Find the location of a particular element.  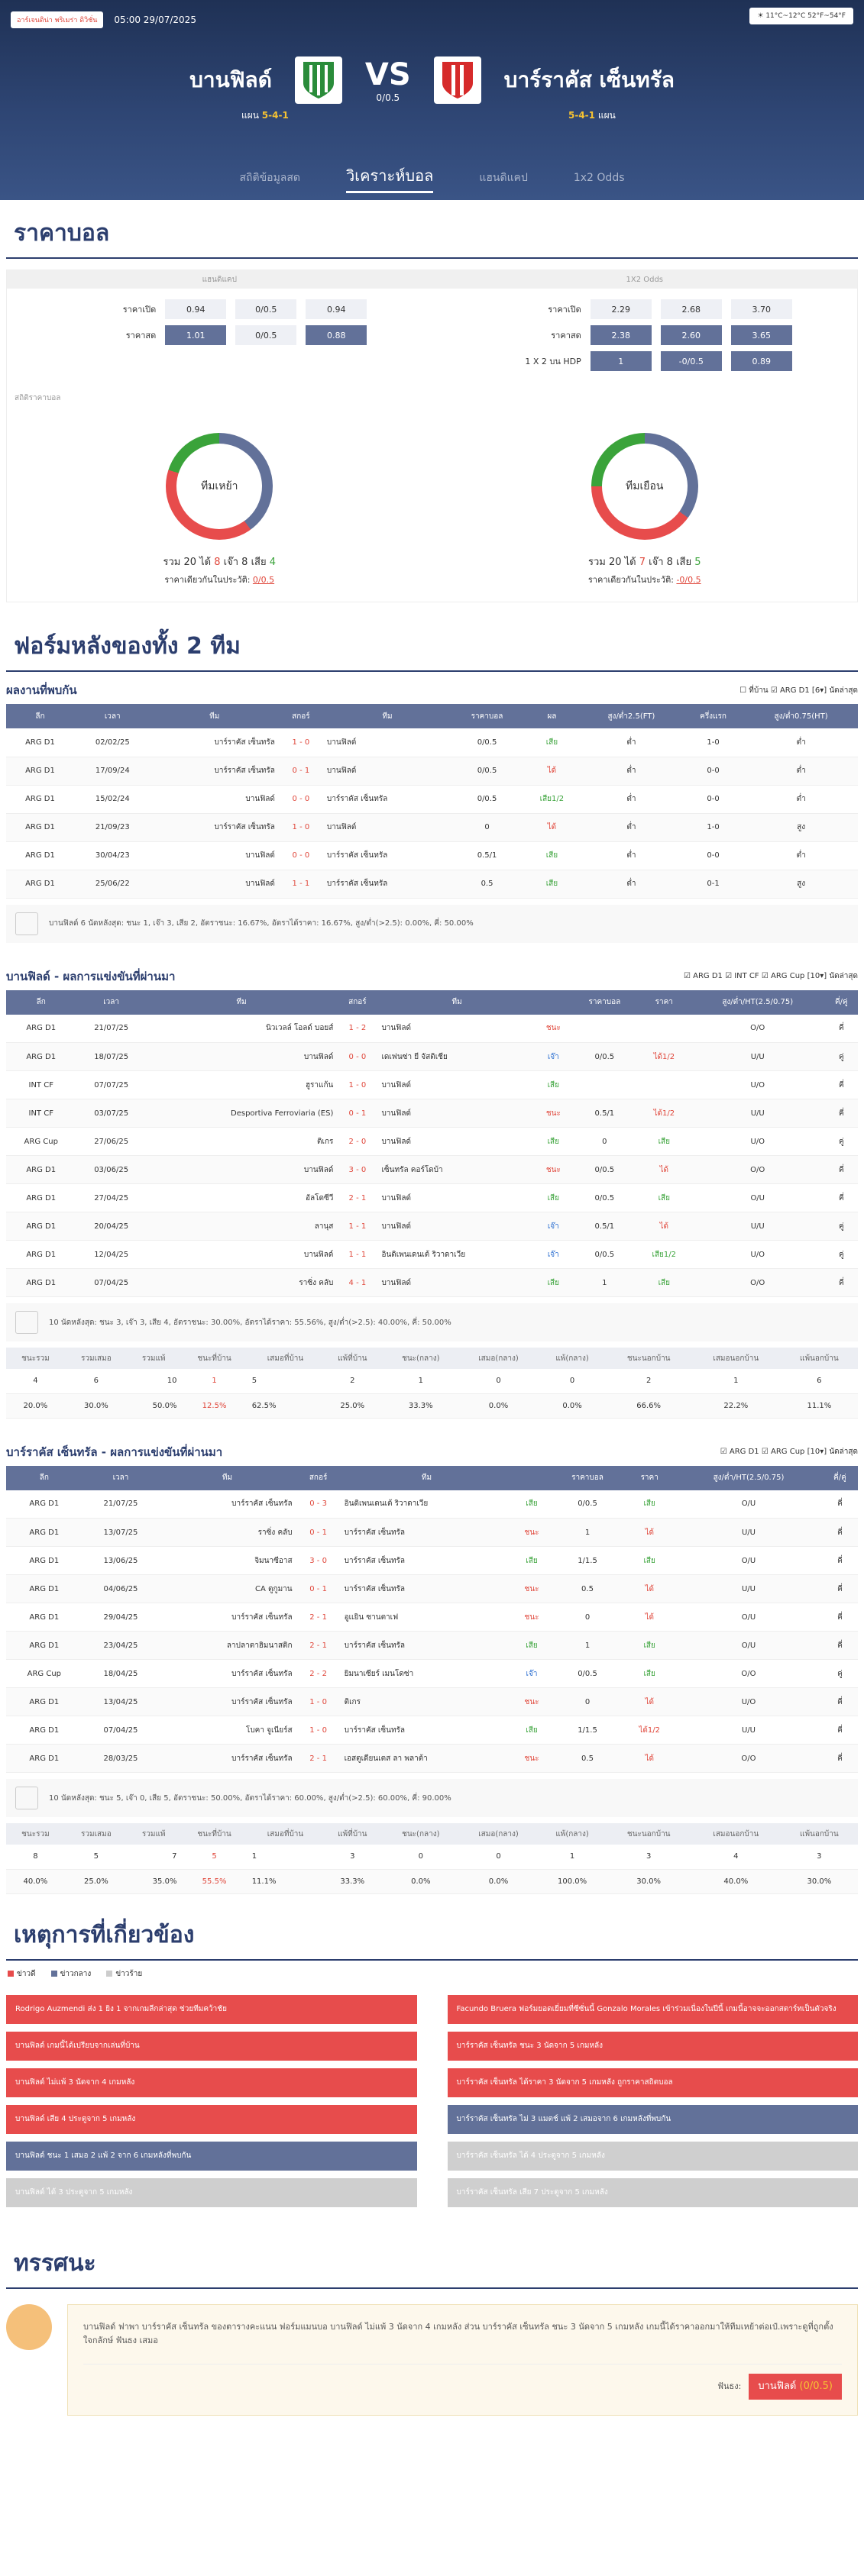

table-cell: 3 - 0 is located at coordinates (318, 1560).